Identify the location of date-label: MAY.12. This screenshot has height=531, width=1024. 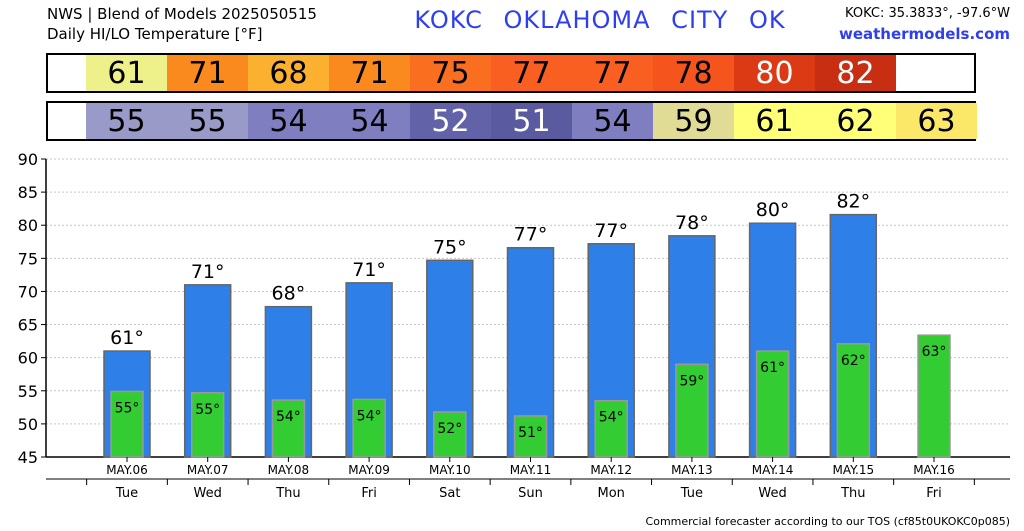
(611, 470).